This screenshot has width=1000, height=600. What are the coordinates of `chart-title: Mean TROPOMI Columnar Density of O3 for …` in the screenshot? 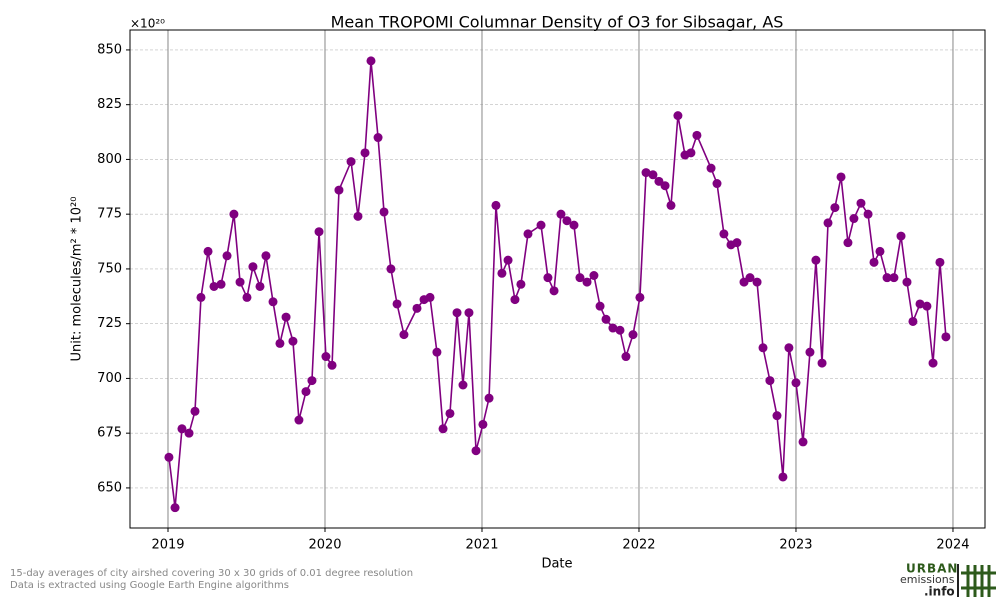 It's located at (557, 22).